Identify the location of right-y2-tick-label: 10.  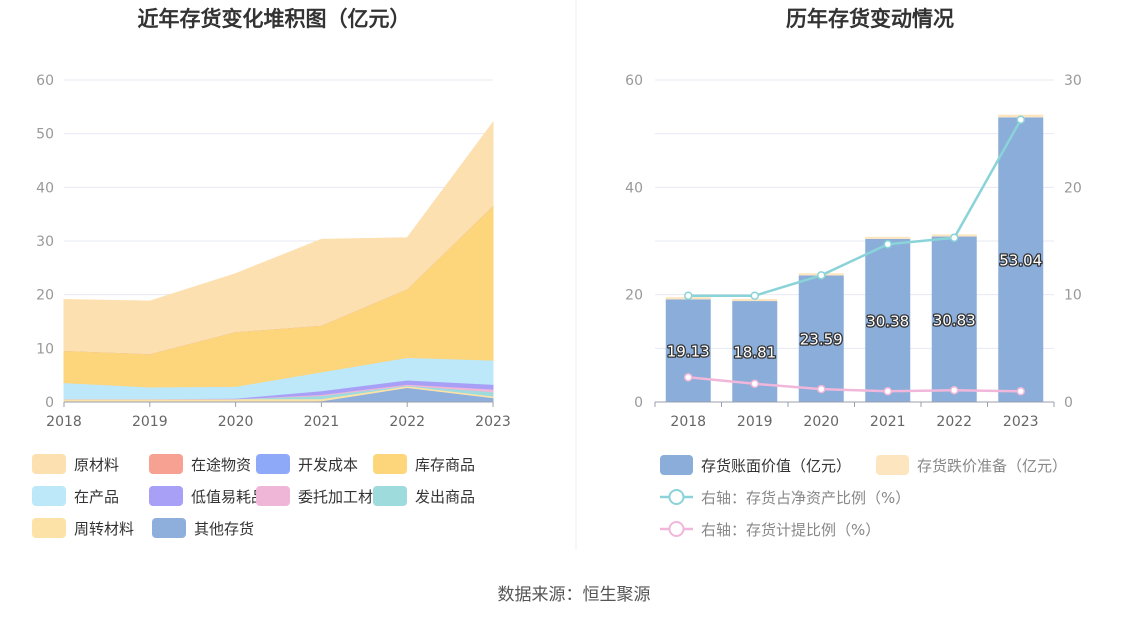
(1073, 296).